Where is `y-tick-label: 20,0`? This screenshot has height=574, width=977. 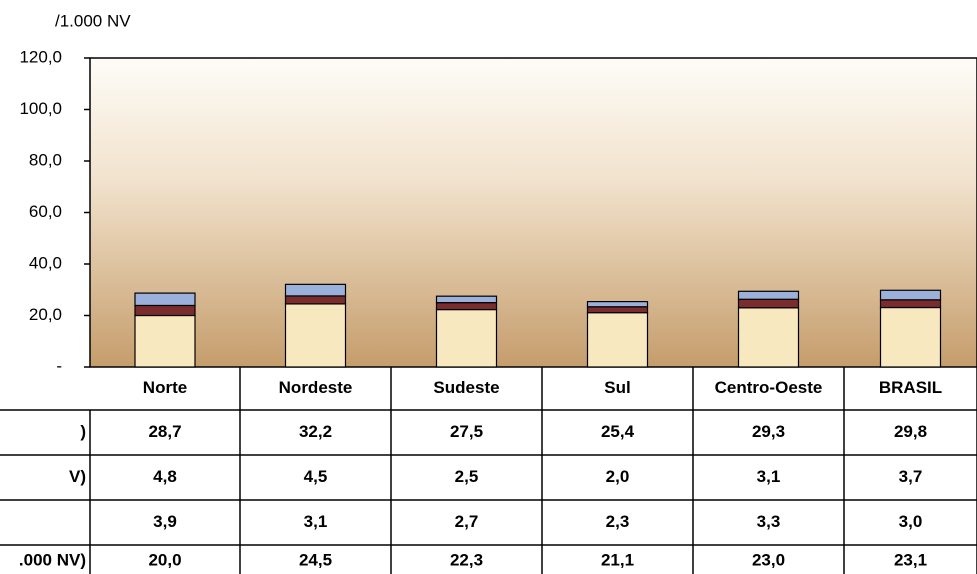
y-tick-label: 20,0 is located at coordinates (45, 314).